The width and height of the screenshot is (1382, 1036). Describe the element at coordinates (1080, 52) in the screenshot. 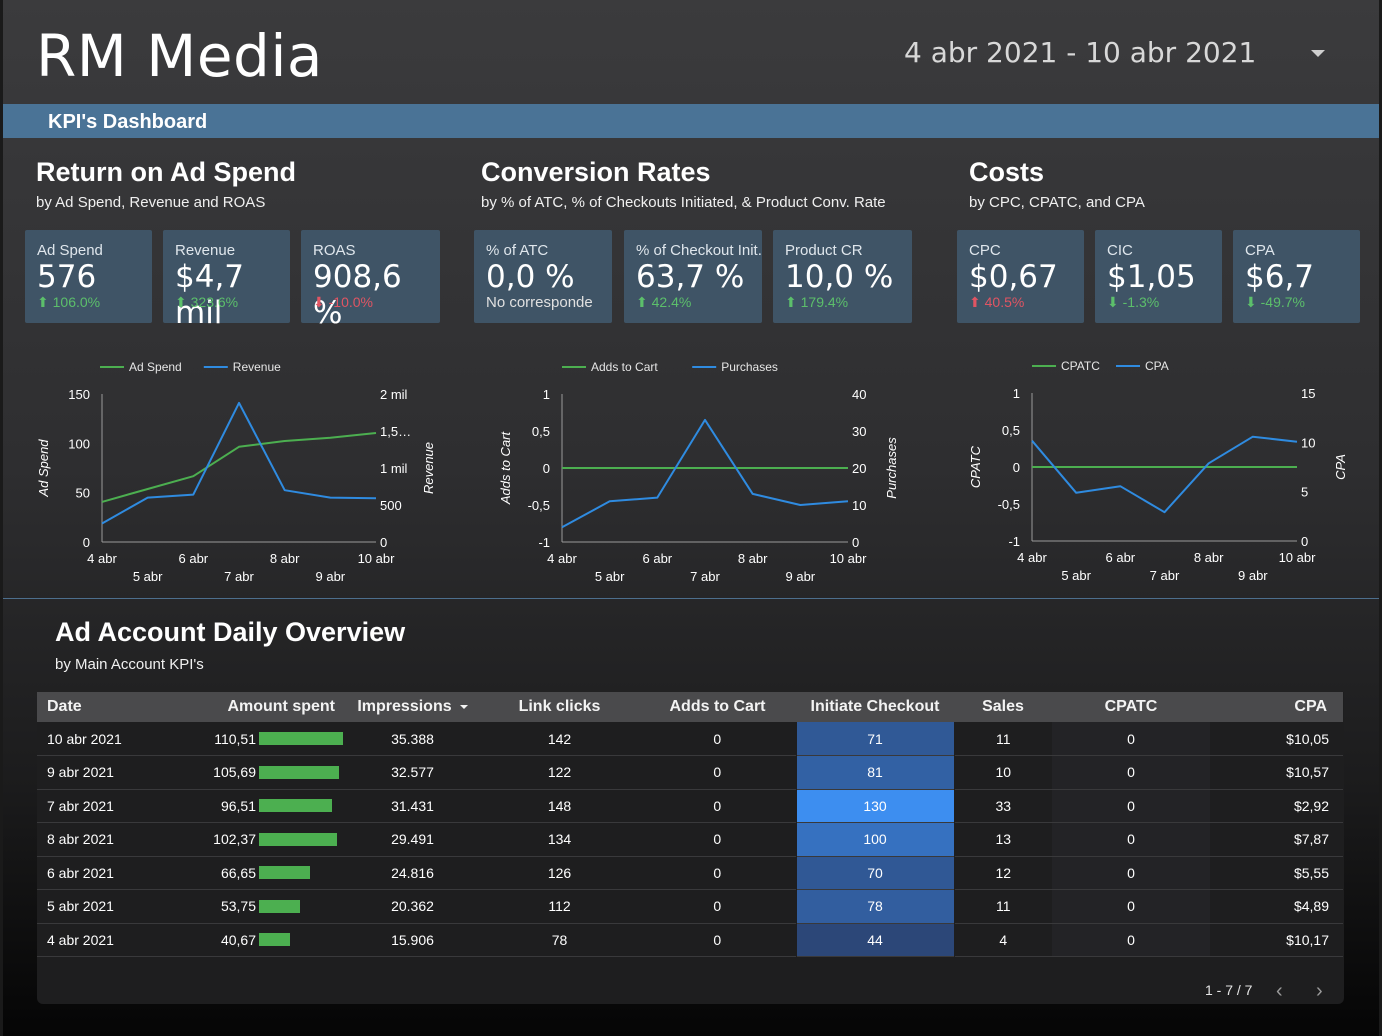

I see `date-range-picker: 4 abr 2021 - 10 abr 2021` at that location.